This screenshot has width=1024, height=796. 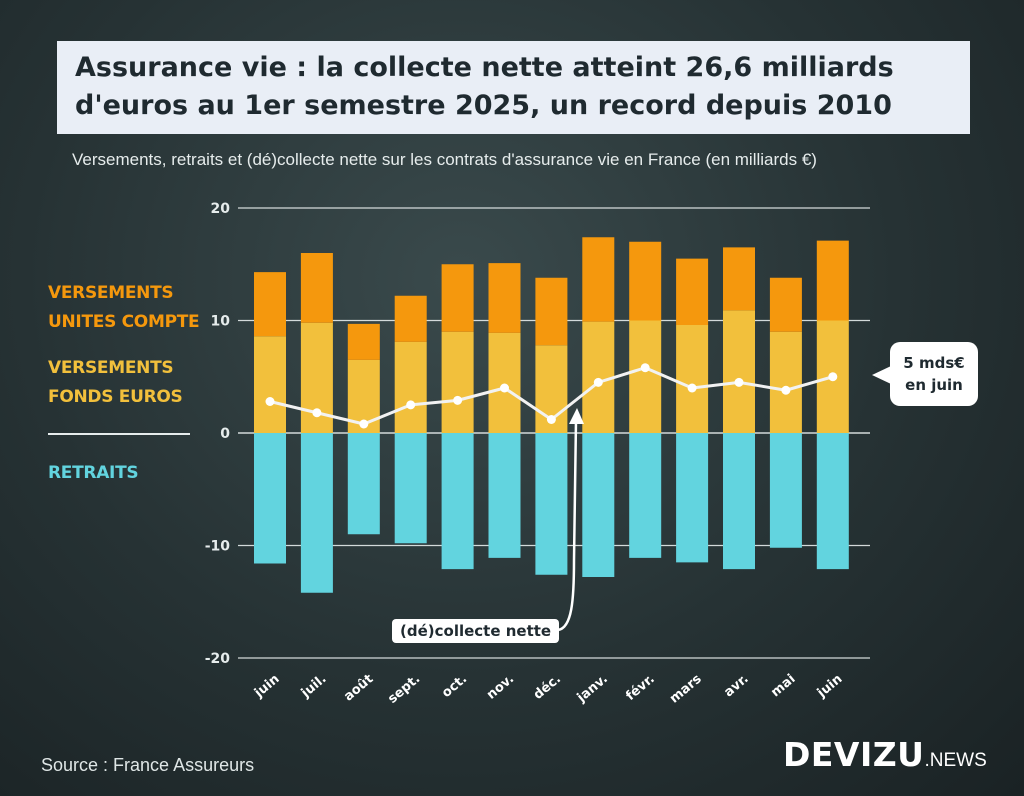 What do you see at coordinates (115, 397) in the screenshot?
I see `legend-euro-line-2: FONDS EUROS` at bounding box center [115, 397].